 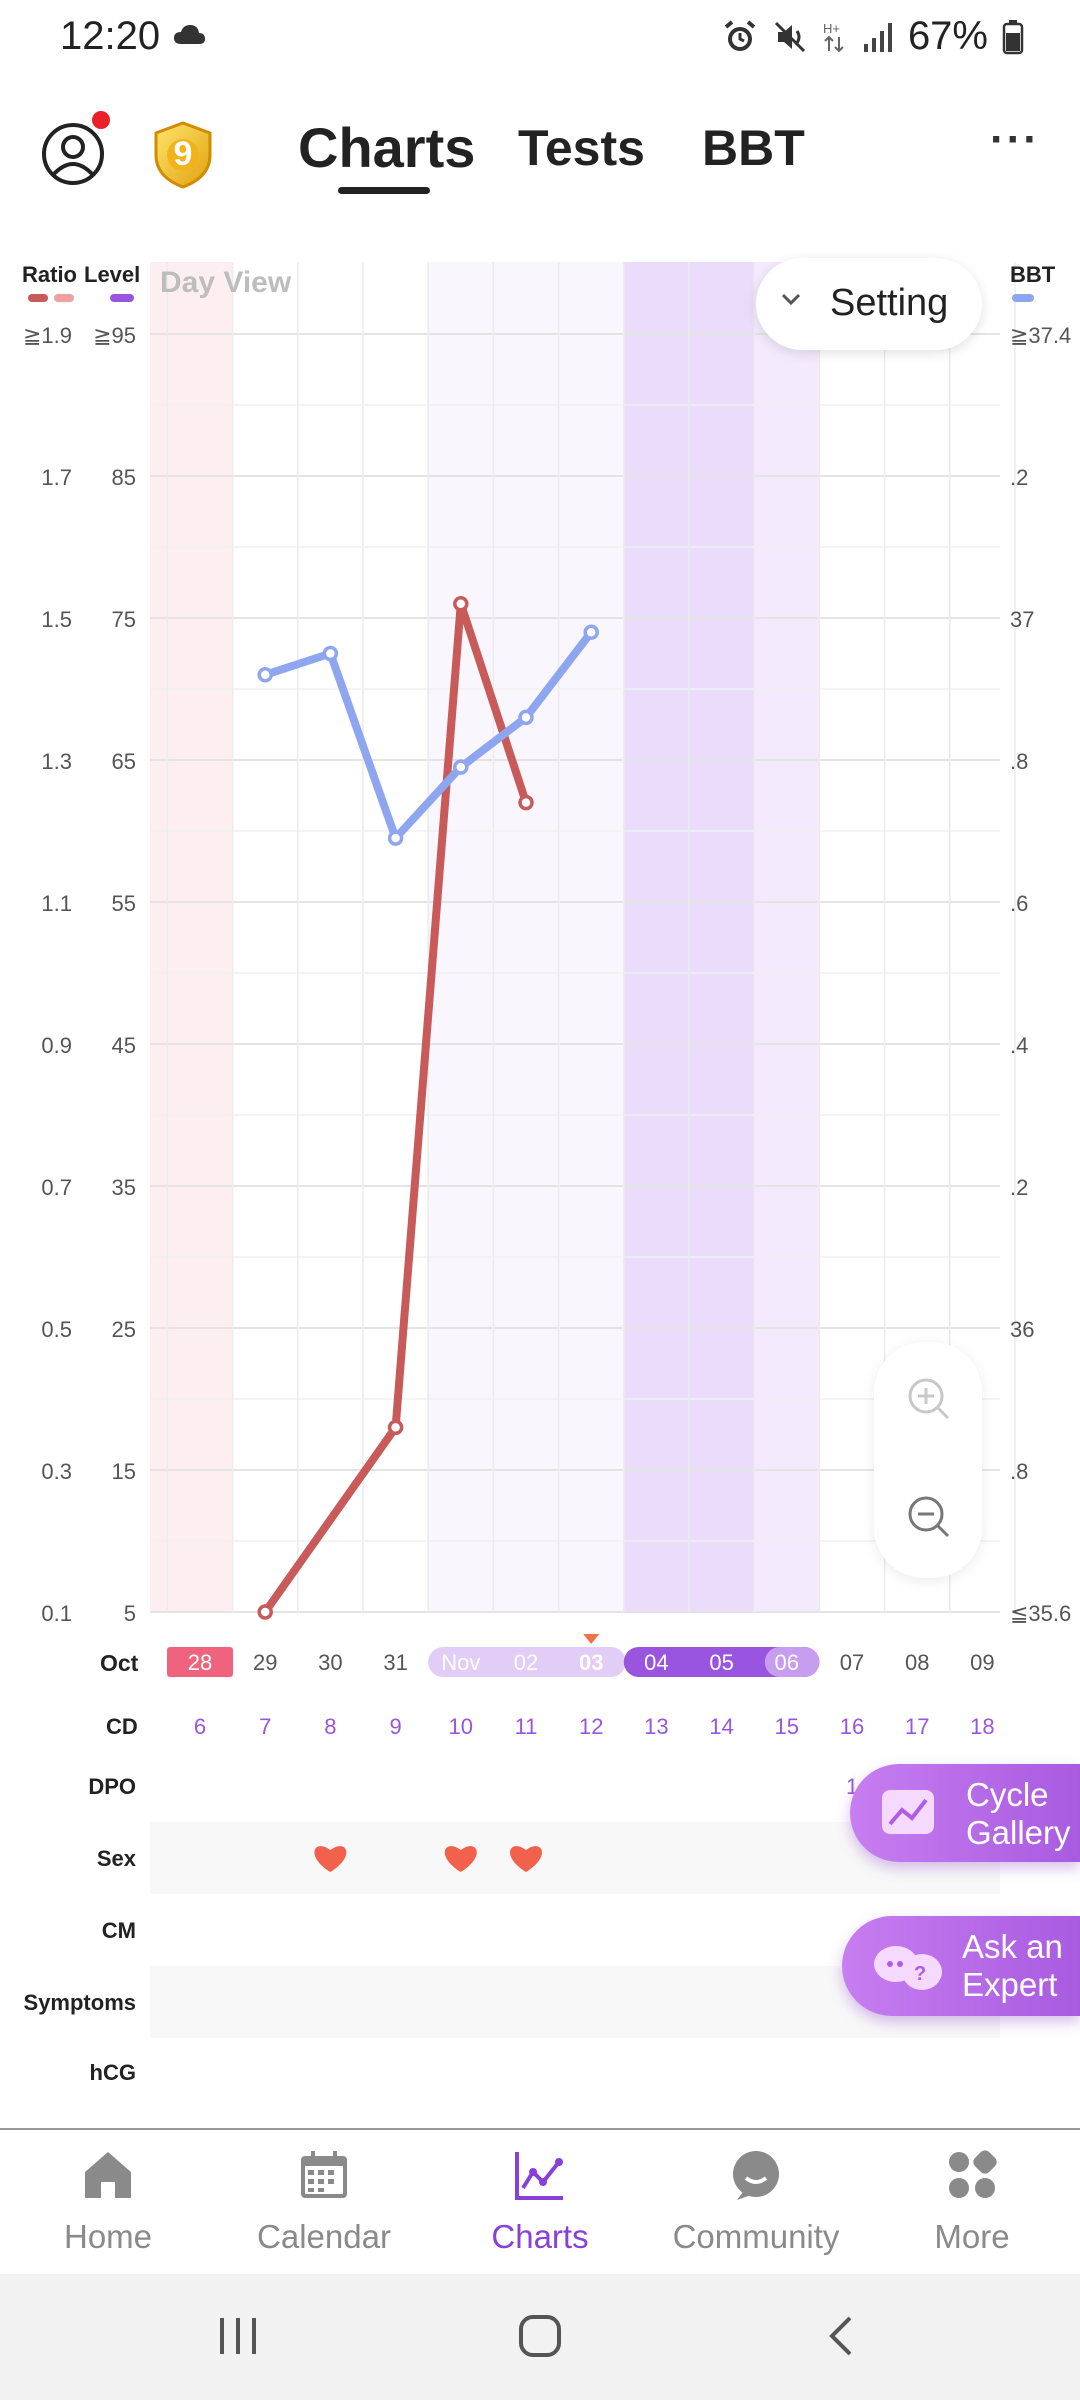 I want to click on bbt-tick: 37, so click(x=1022, y=619).